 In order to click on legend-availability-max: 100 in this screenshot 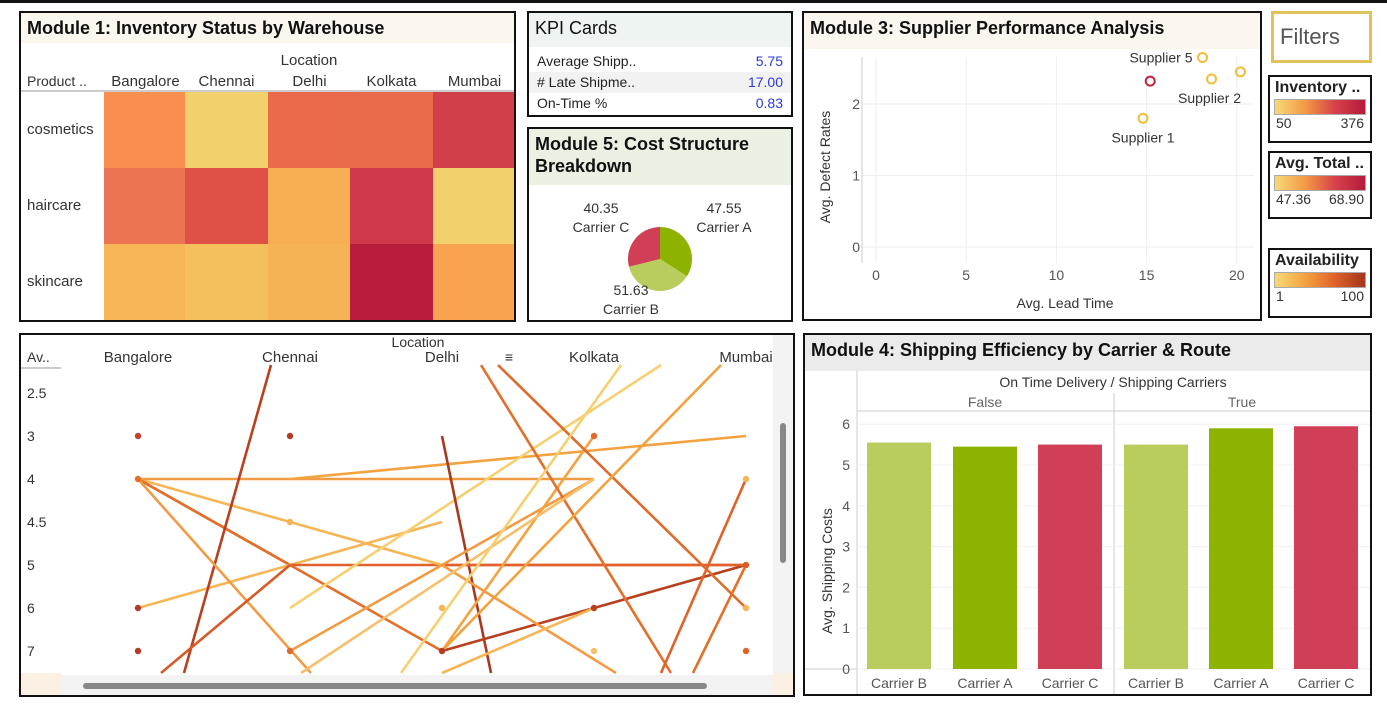, I will do `click(1352, 296)`.